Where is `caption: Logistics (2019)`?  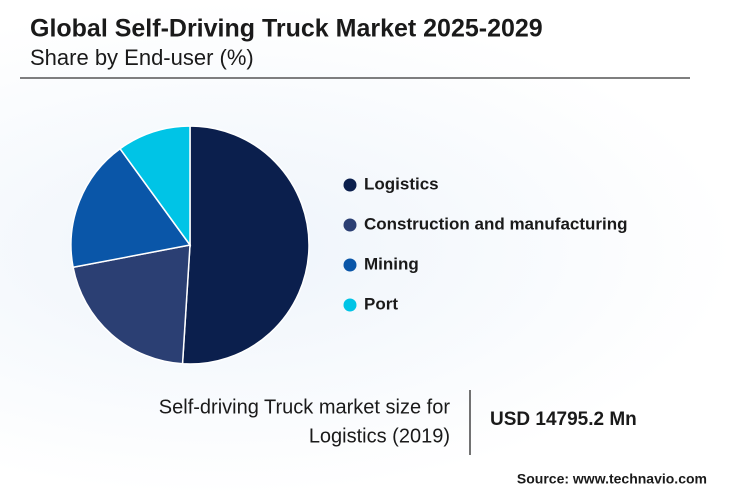
caption: Logistics (2019) is located at coordinates (379, 436).